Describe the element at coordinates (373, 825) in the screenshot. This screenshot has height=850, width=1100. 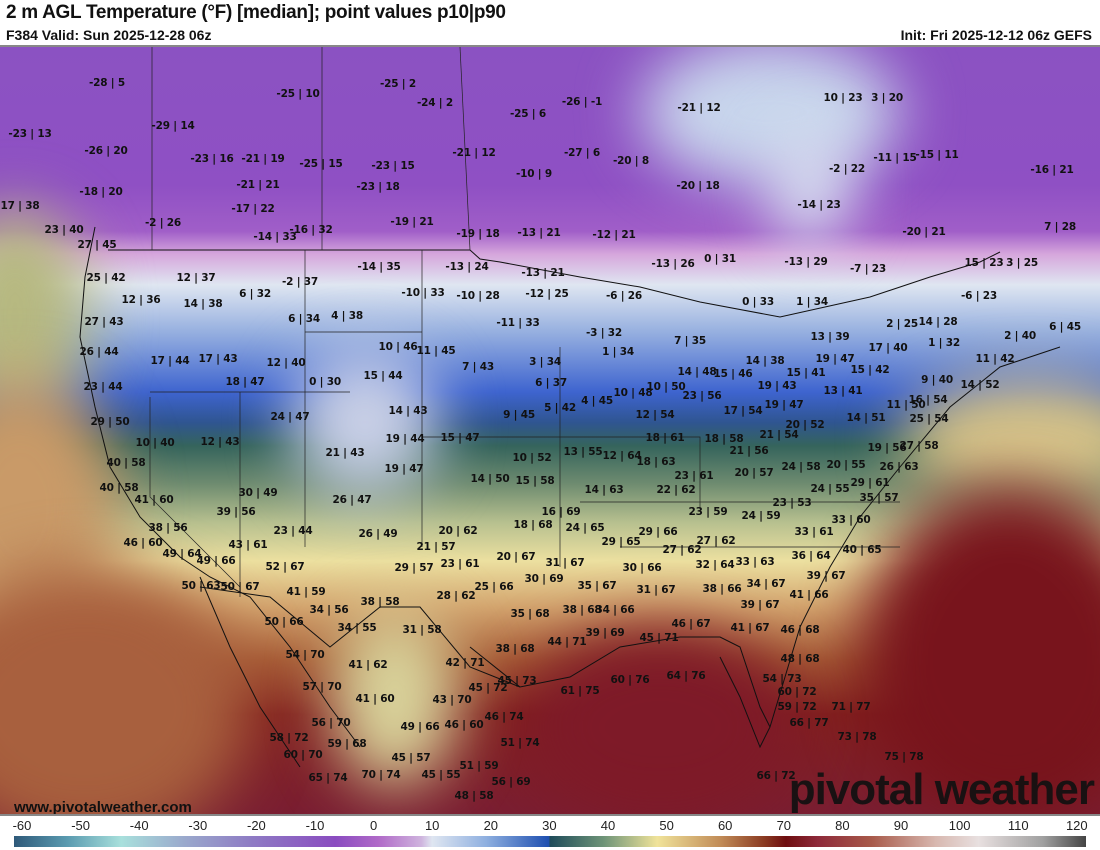
I see `colorbar-tick-label: 0` at that location.